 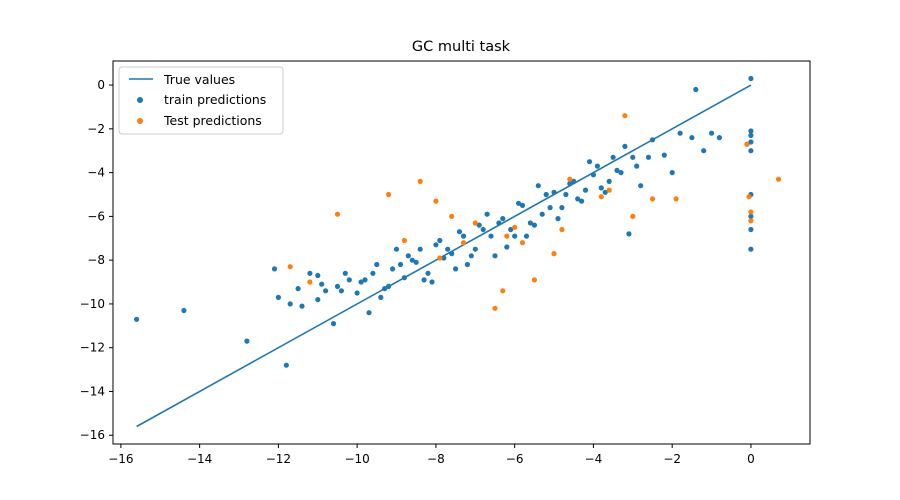 What do you see at coordinates (96, 173) in the screenshot?
I see `y-tick-label: −4` at bounding box center [96, 173].